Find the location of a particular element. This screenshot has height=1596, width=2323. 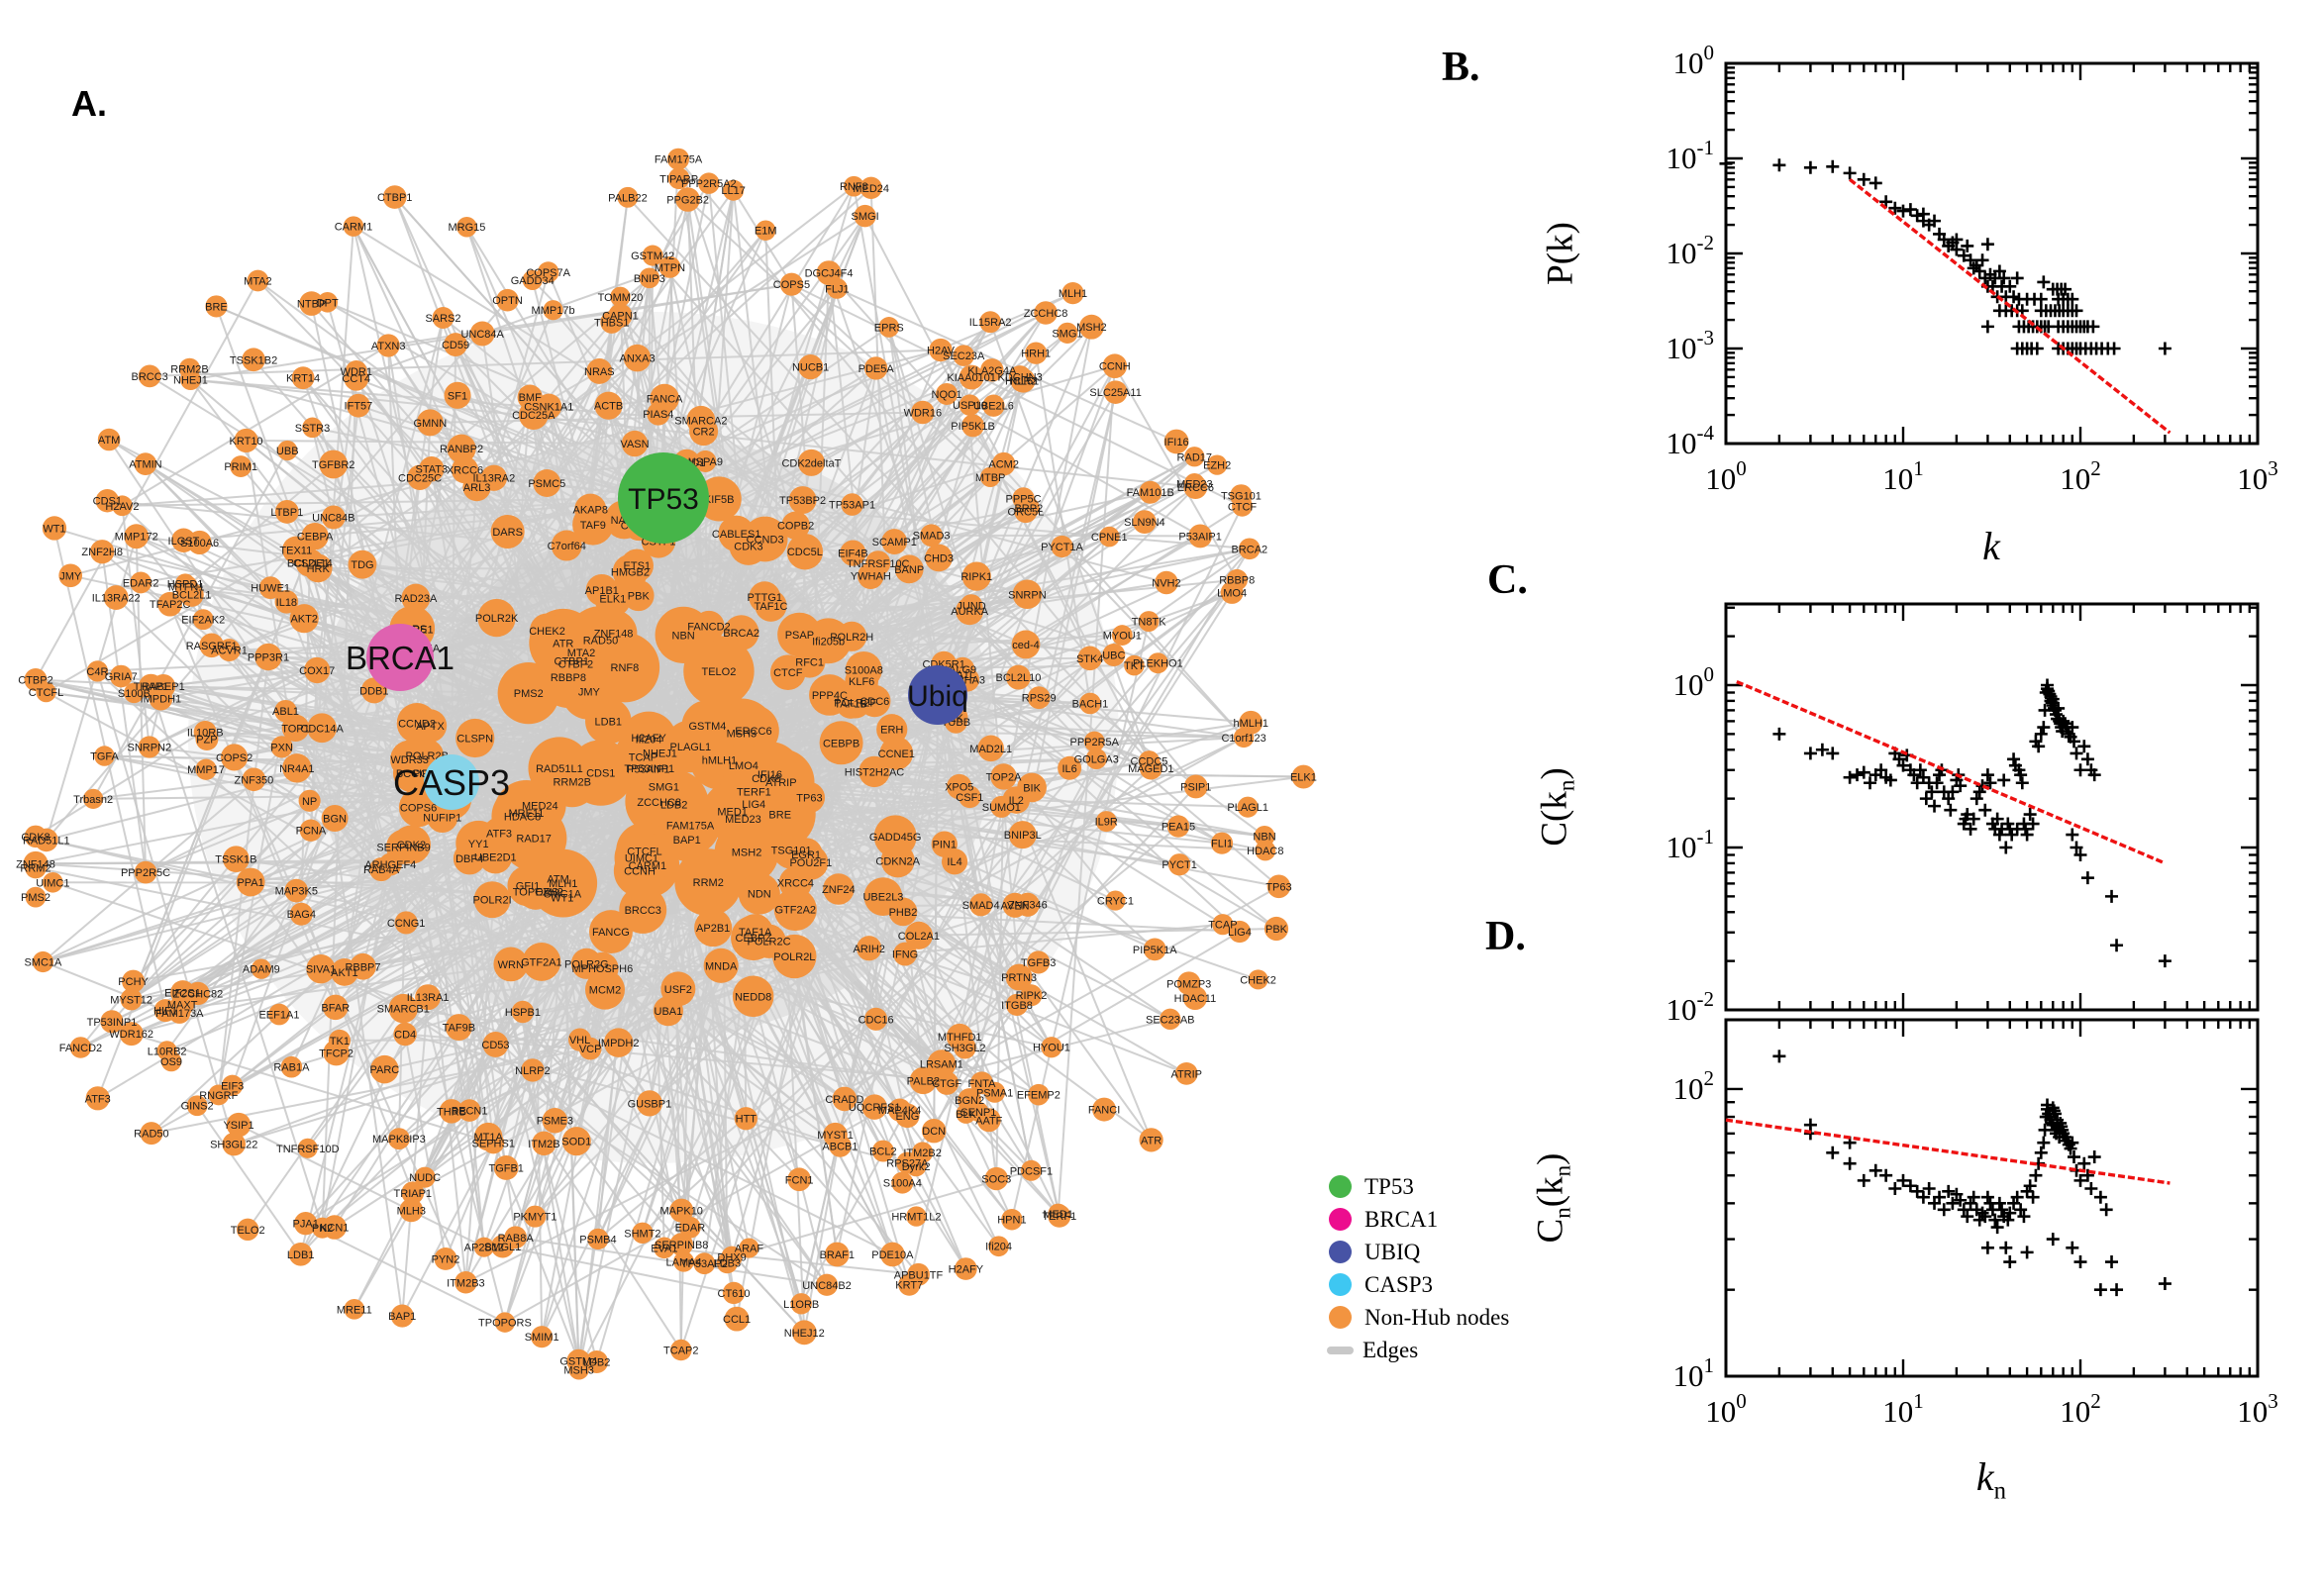

x-axis-title-d: kn is located at coordinates (1991, 1479).